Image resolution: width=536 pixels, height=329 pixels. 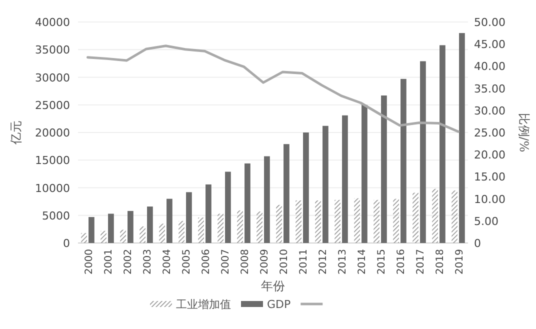 What do you see at coordinates (490, 155) in the screenshot?
I see `y2-tick-label: 20.00` at bounding box center [490, 155].